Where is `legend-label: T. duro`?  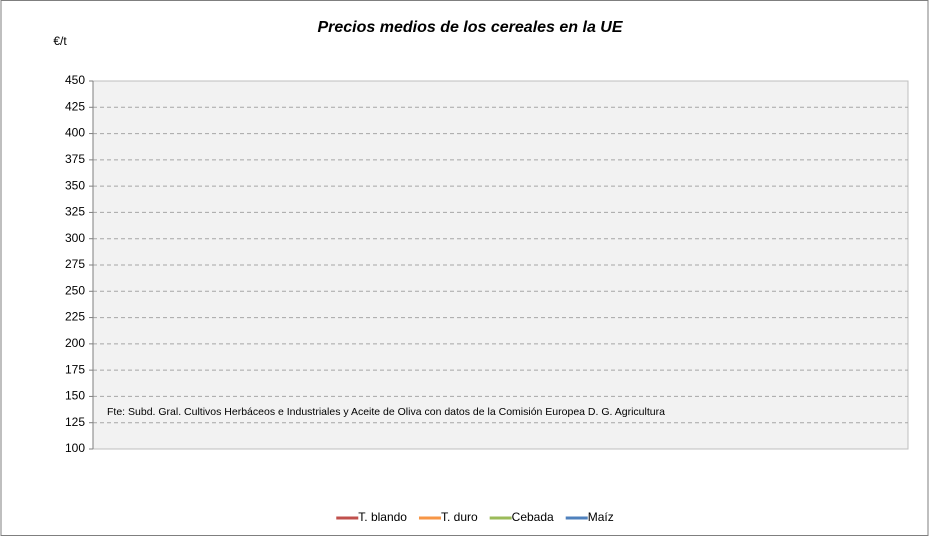 legend-label: T. duro is located at coordinates (459, 517).